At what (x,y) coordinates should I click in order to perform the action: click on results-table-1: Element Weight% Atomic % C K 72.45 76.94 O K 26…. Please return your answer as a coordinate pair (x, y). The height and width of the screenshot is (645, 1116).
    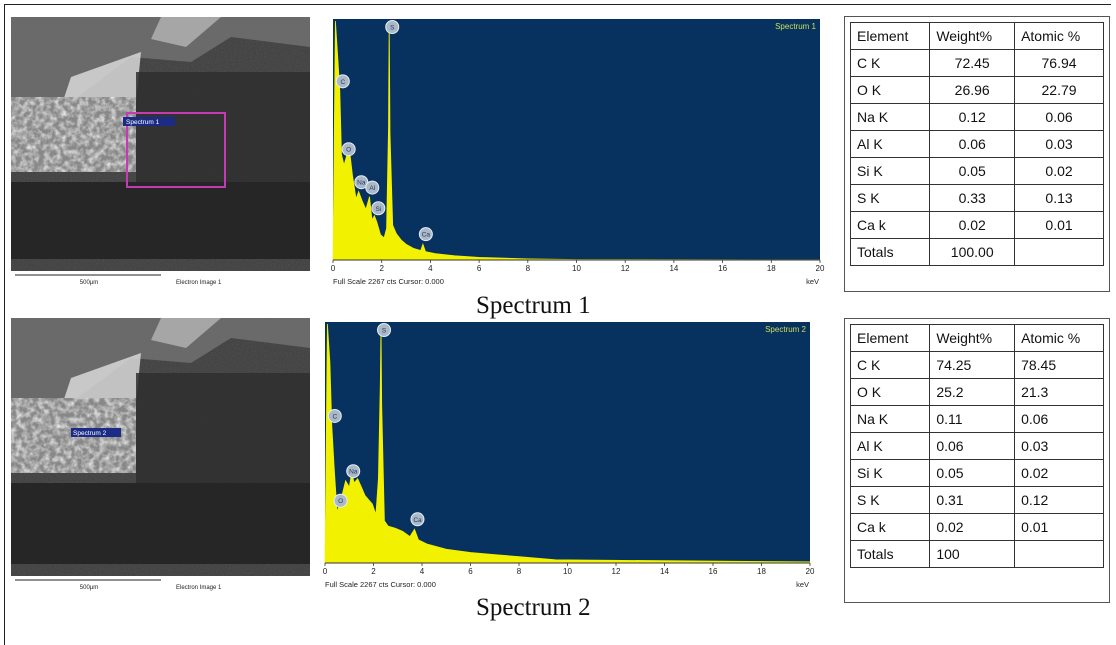
    Looking at the image, I should click on (976, 144).